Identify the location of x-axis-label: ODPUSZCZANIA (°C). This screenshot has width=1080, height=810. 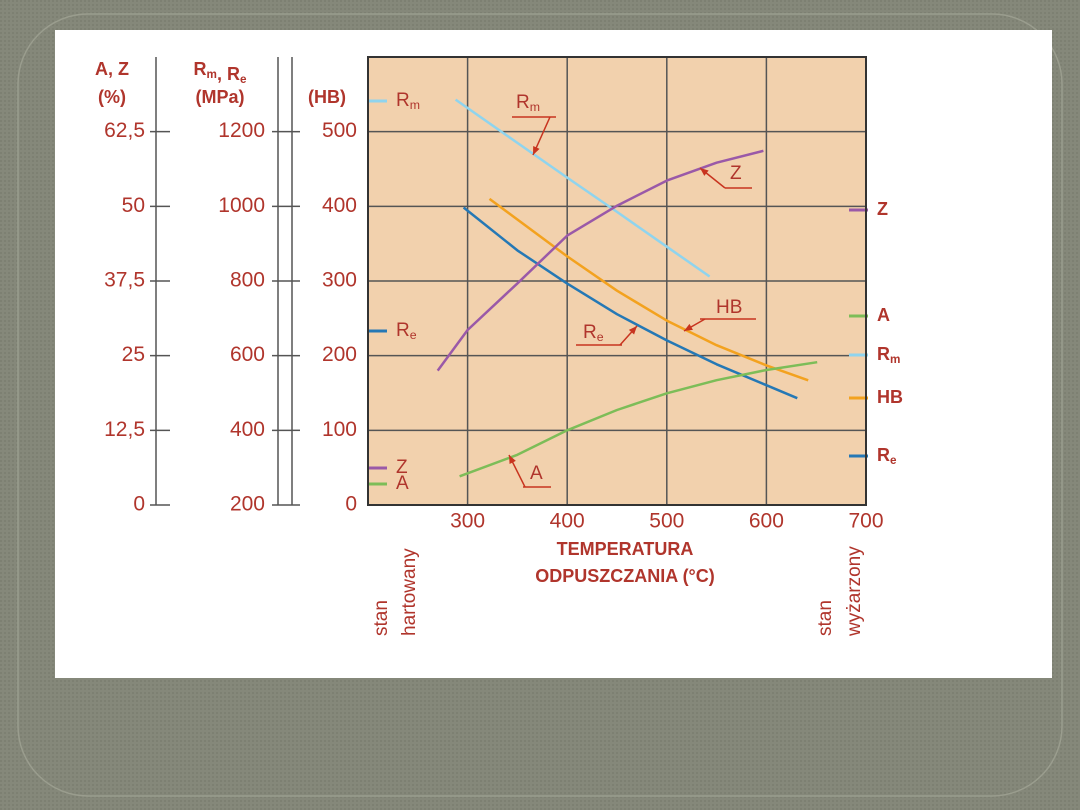
(625, 576).